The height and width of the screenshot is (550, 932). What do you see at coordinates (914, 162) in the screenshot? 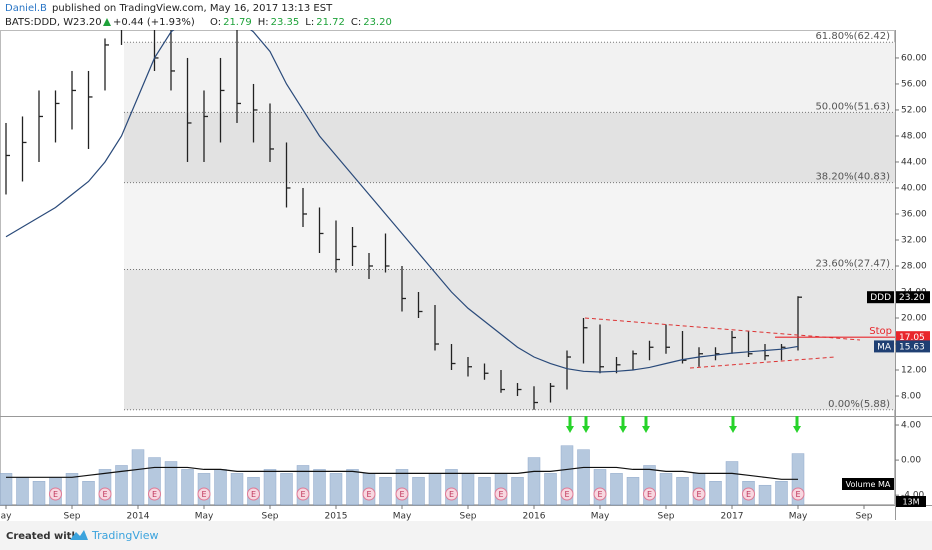
I see `y-tick-label: 44.00` at bounding box center [914, 162].